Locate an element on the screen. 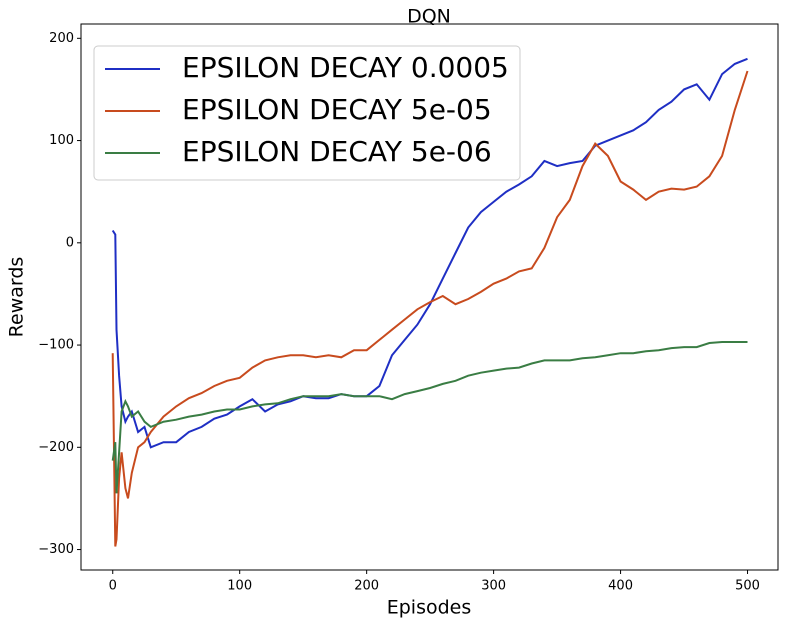 This screenshot has width=803, height=627. x-tick-label: 500 is located at coordinates (747, 586).